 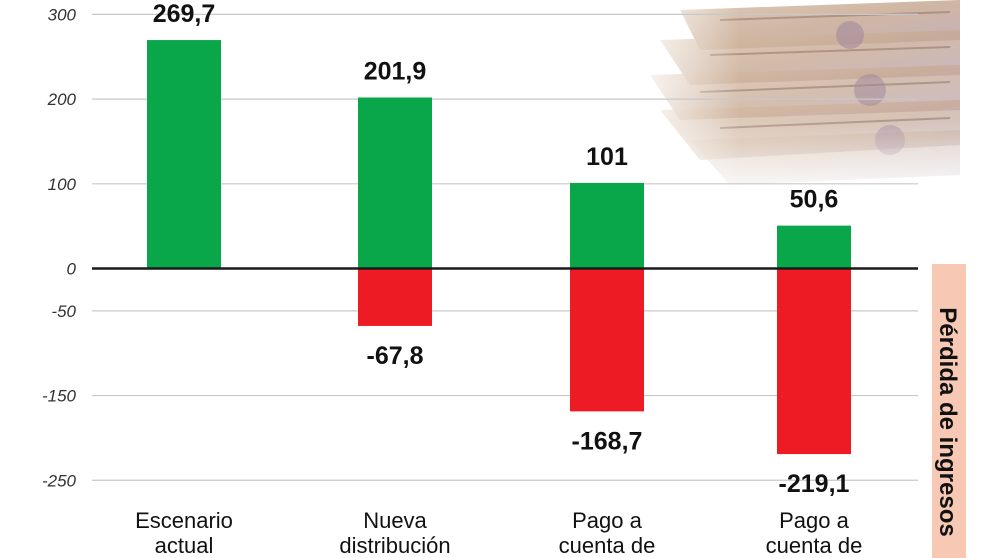 I want to click on y-tick-label: -50, so click(x=63, y=311).